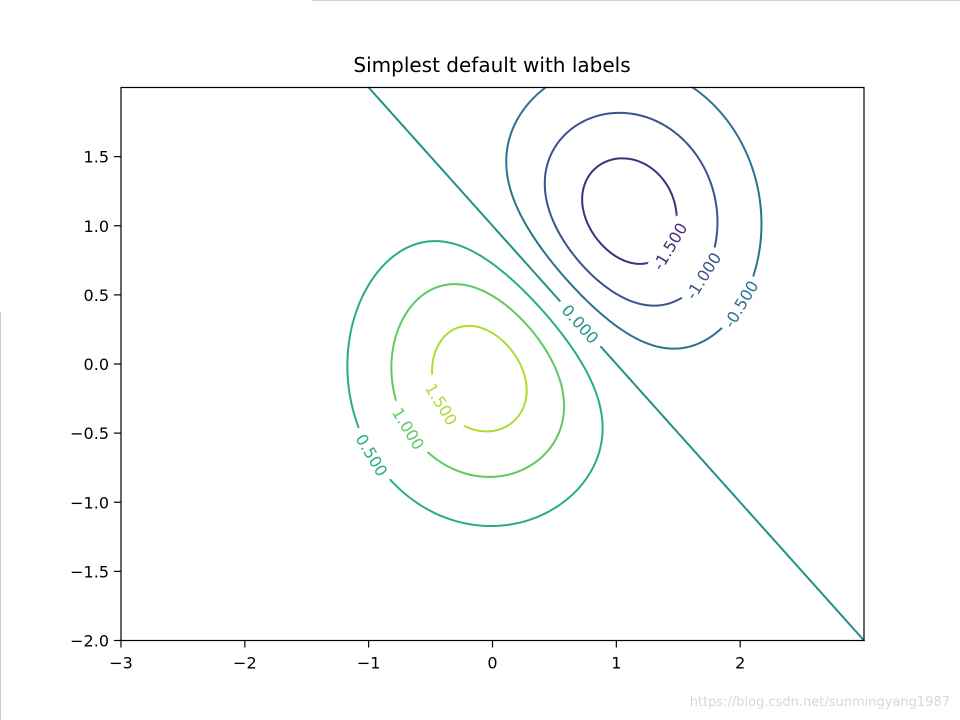 Image resolution: width=960 pixels, height=720 pixels. I want to click on x-tick-label: −3, so click(121, 663).